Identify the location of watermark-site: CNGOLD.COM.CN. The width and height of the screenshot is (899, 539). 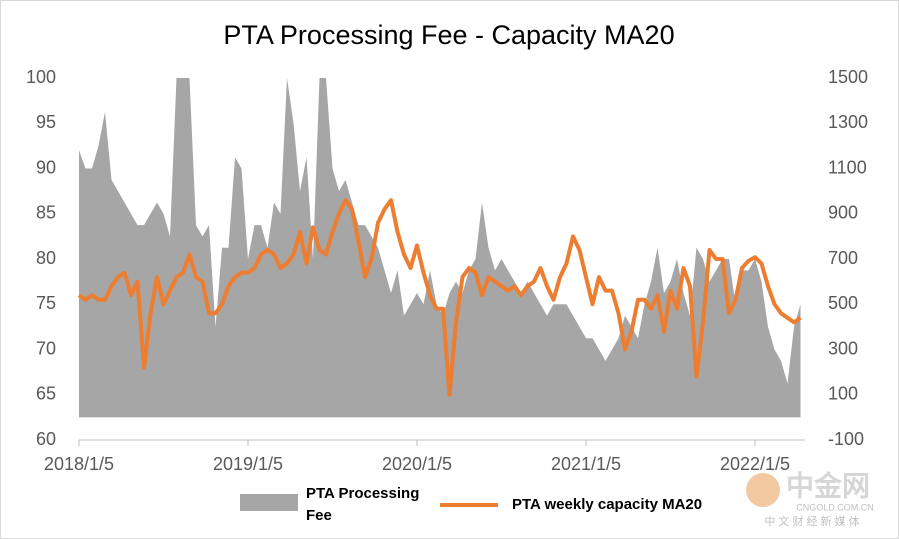
(835, 507).